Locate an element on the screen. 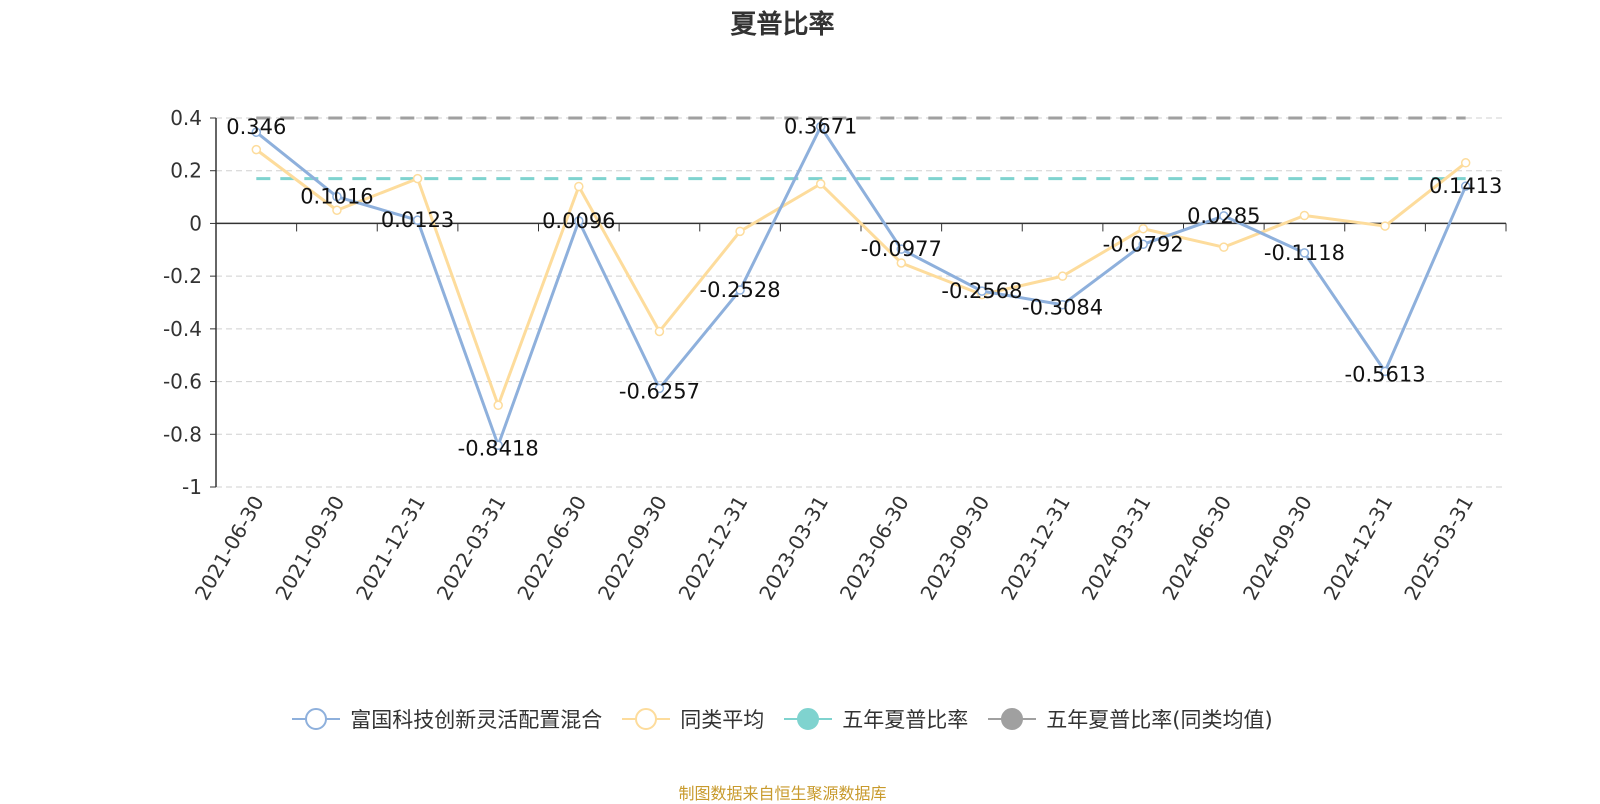  legend-item-five-year-sharpe: 五年夏普比率 is located at coordinates (876, 719).